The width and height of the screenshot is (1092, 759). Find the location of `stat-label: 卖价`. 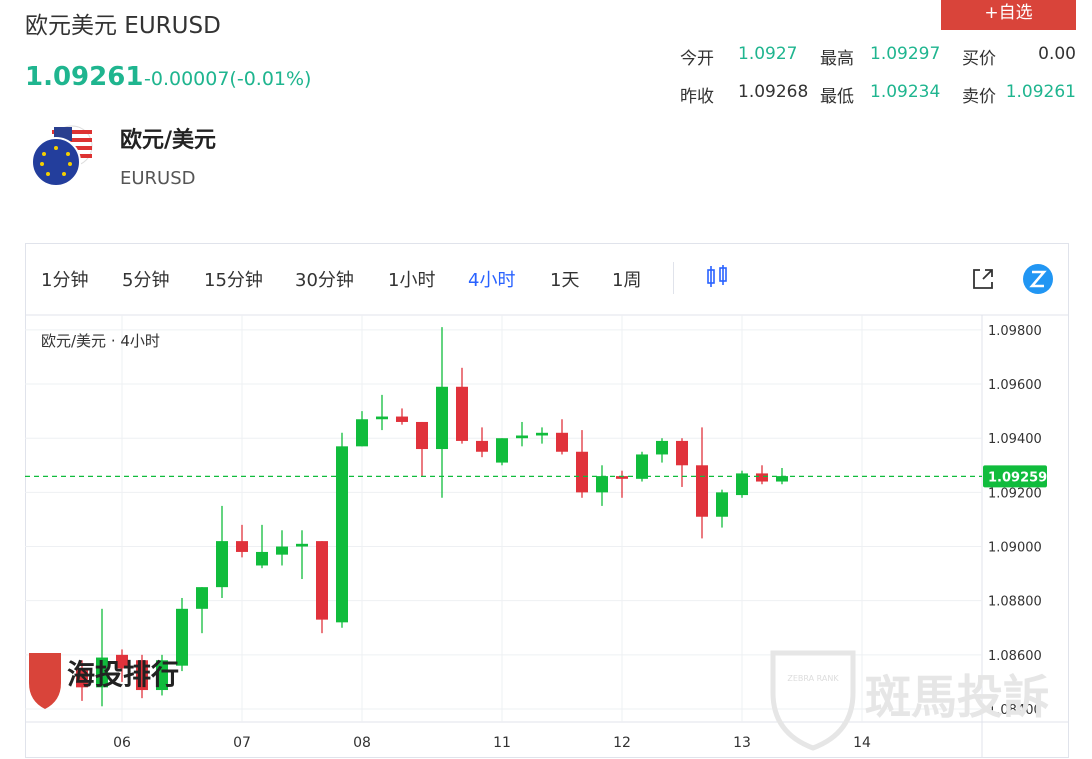

stat-label: 卖价 is located at coordinates (979, 97).